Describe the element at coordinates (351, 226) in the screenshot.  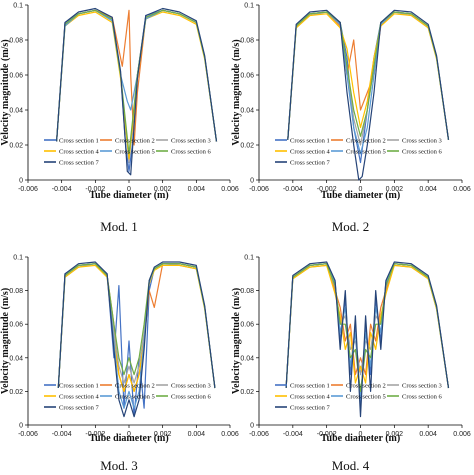
I see `panel-caption: Mod. 2` at that location.